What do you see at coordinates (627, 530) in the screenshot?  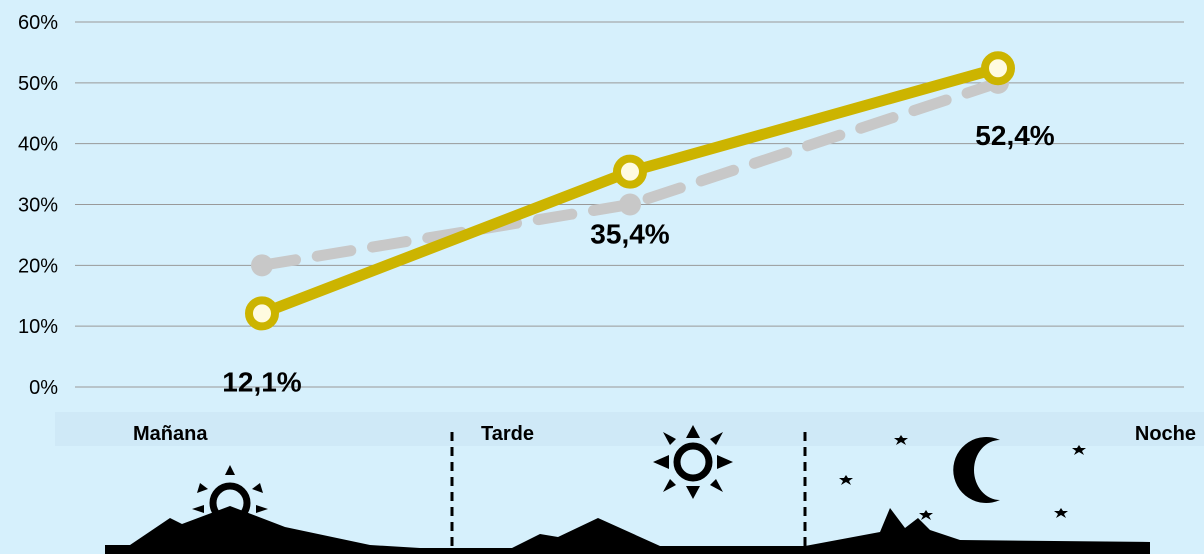 I see `mountains-silhouette` at bounding box center [627, 530].